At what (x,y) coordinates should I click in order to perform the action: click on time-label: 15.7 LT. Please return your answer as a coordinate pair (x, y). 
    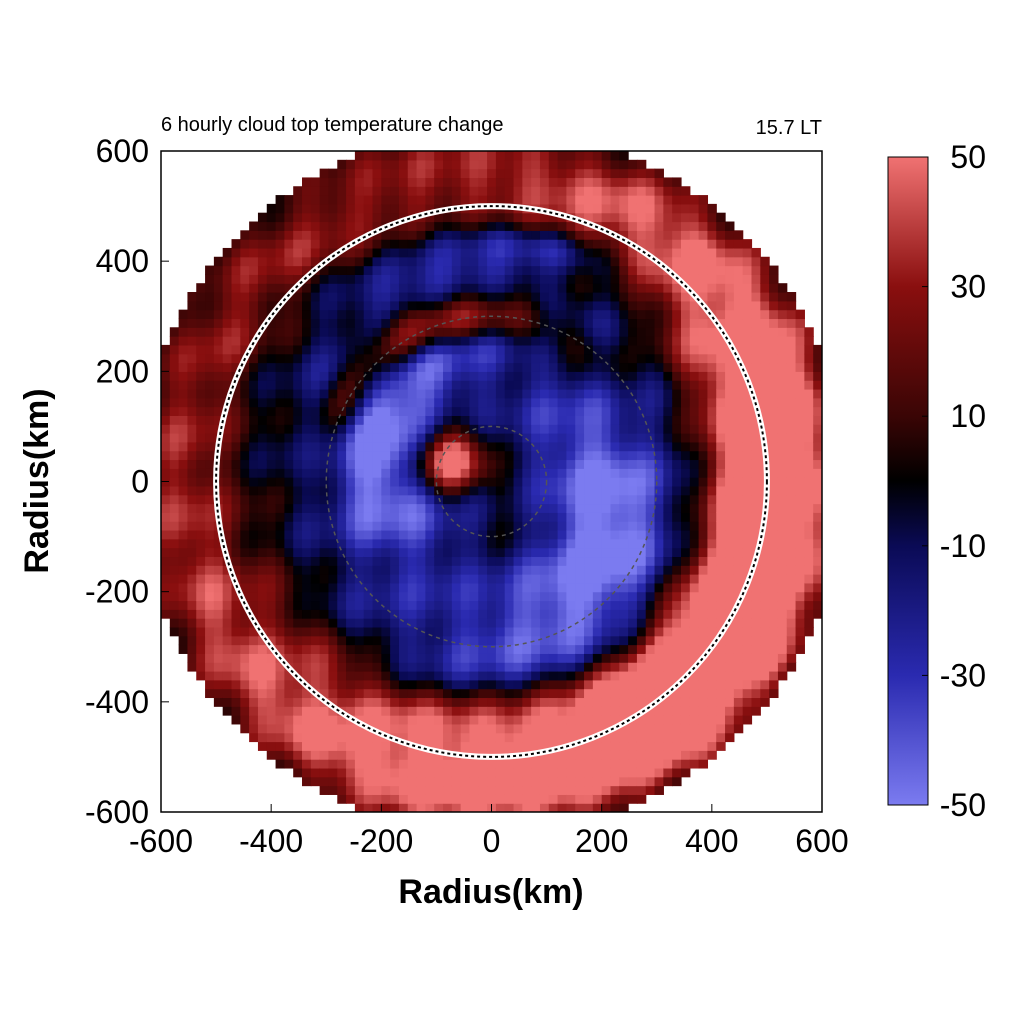
    Looking at the image, I should click on (789, 128).